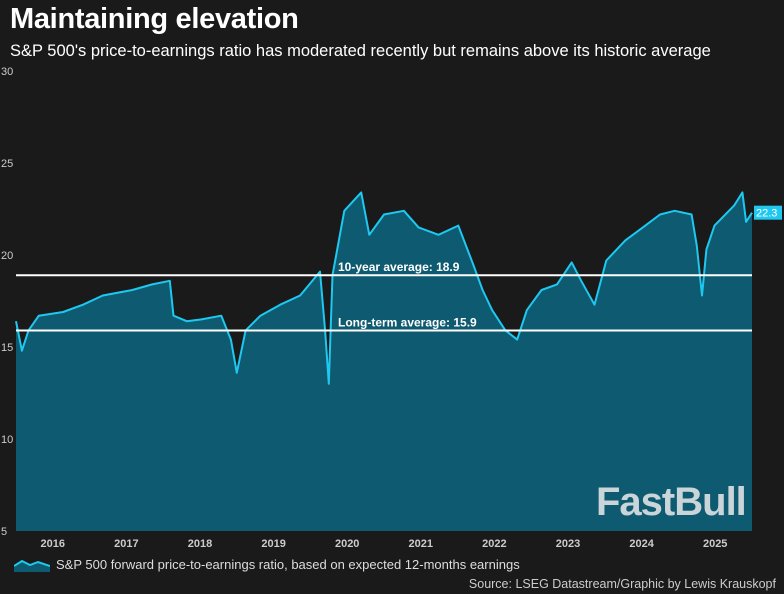 The height and width of the screenshot is (594, 784). Describe the element at coordinates (347, 544) in the screenshot. I see `x-tick-label: 2020` at that location.